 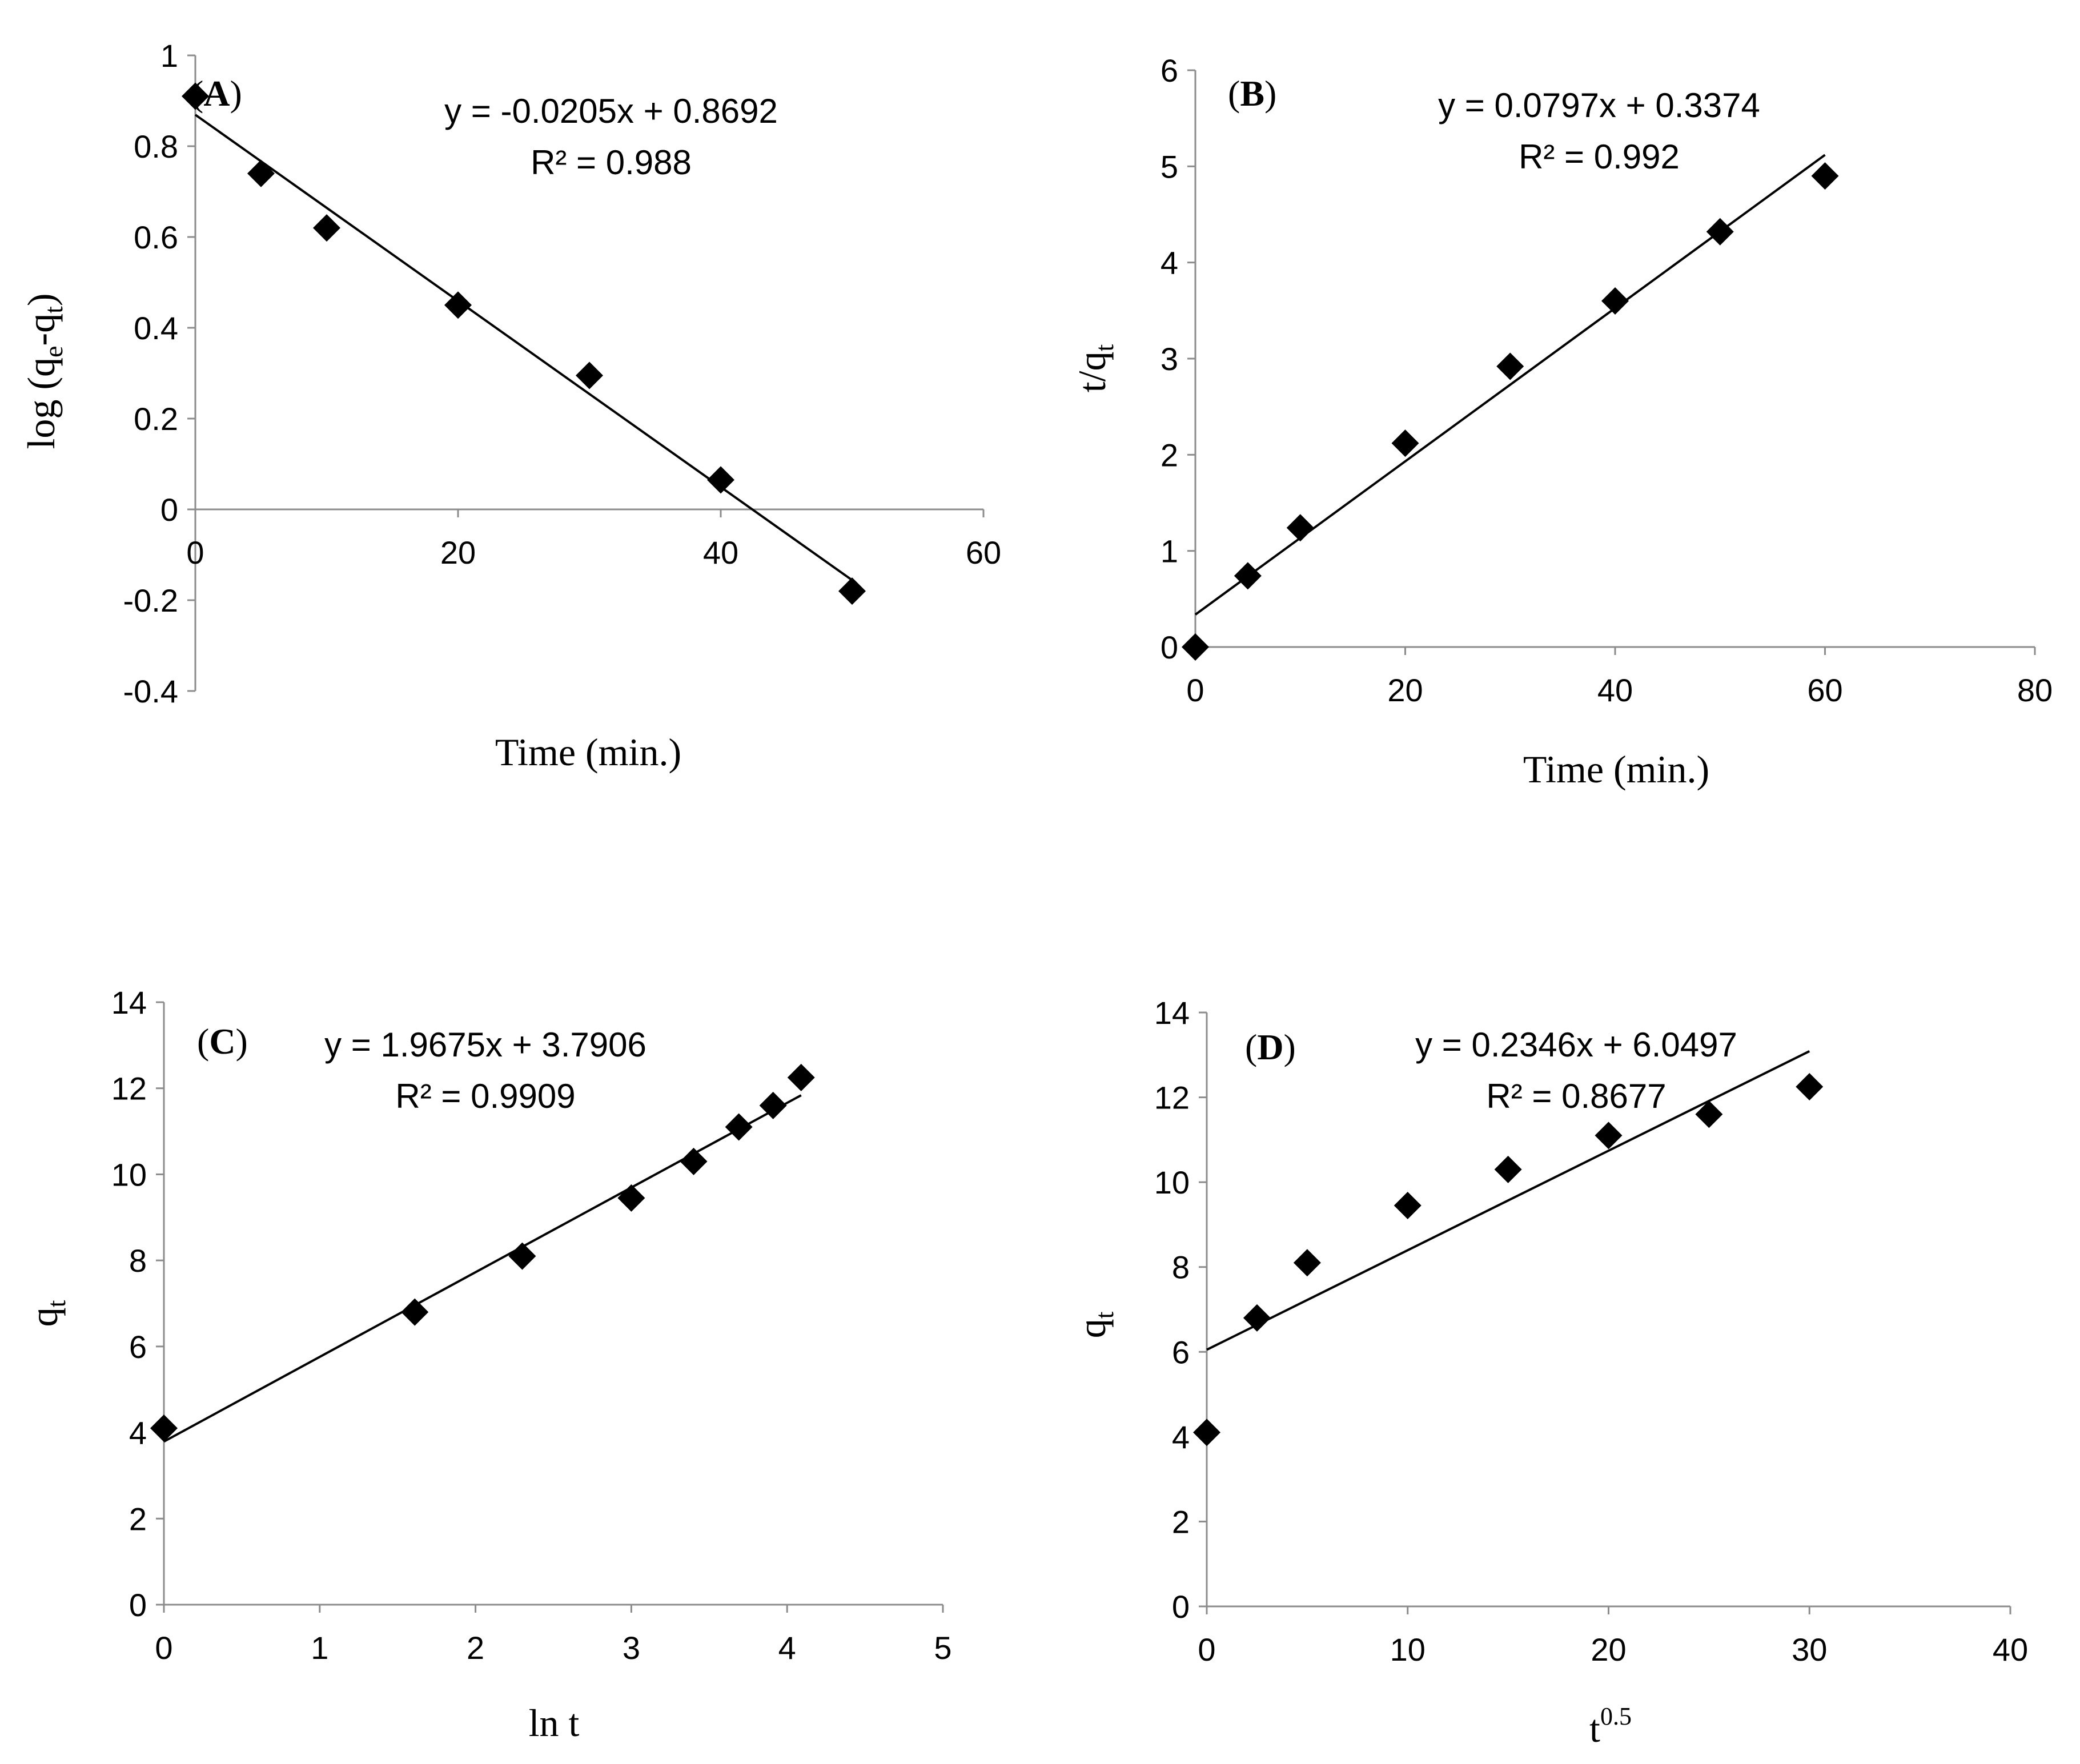 What do you see at coordinates (1094, 368) in the screenshot?
I see `y-axis-title: t/qt` at bounding box center [1094, 368].